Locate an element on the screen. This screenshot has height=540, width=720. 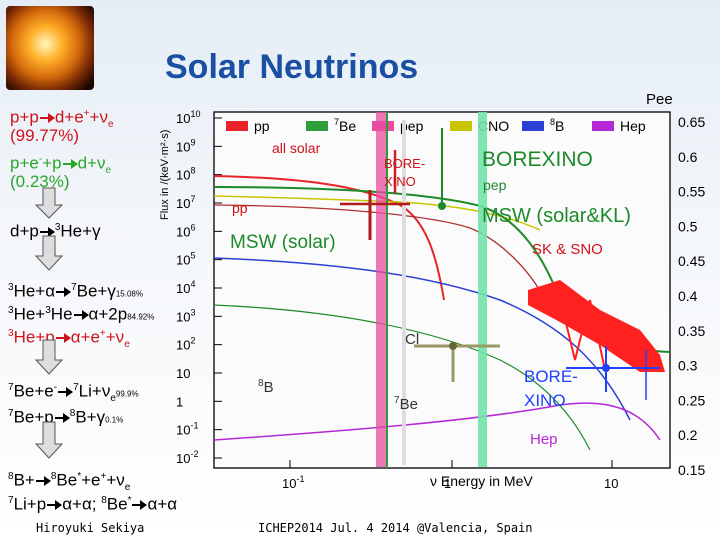
borexino-be7-point is located at coordinates (375, 195).